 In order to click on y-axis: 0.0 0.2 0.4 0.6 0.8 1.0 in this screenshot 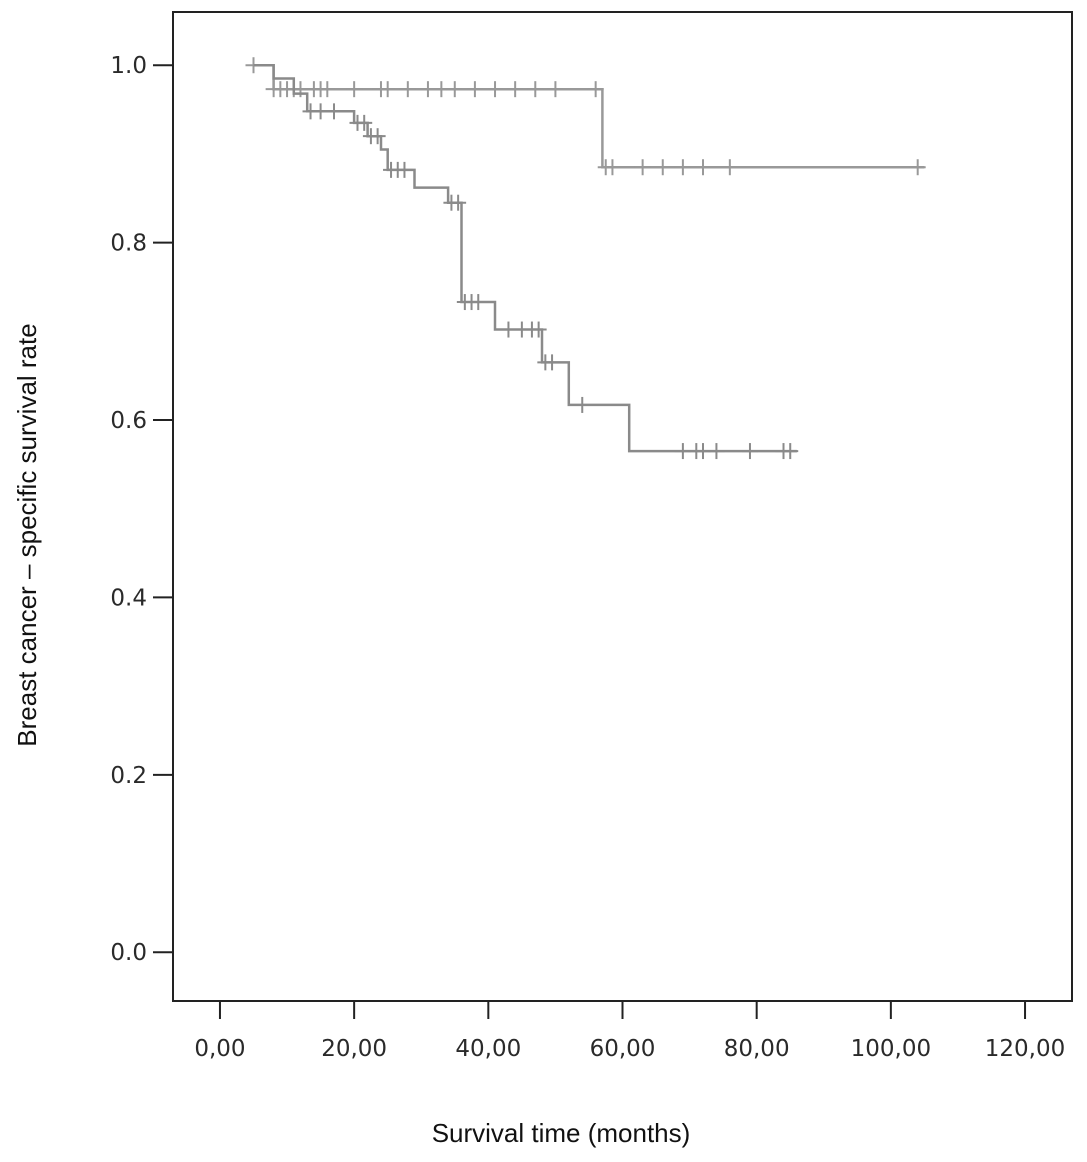, I will do `click(141, 509)`.